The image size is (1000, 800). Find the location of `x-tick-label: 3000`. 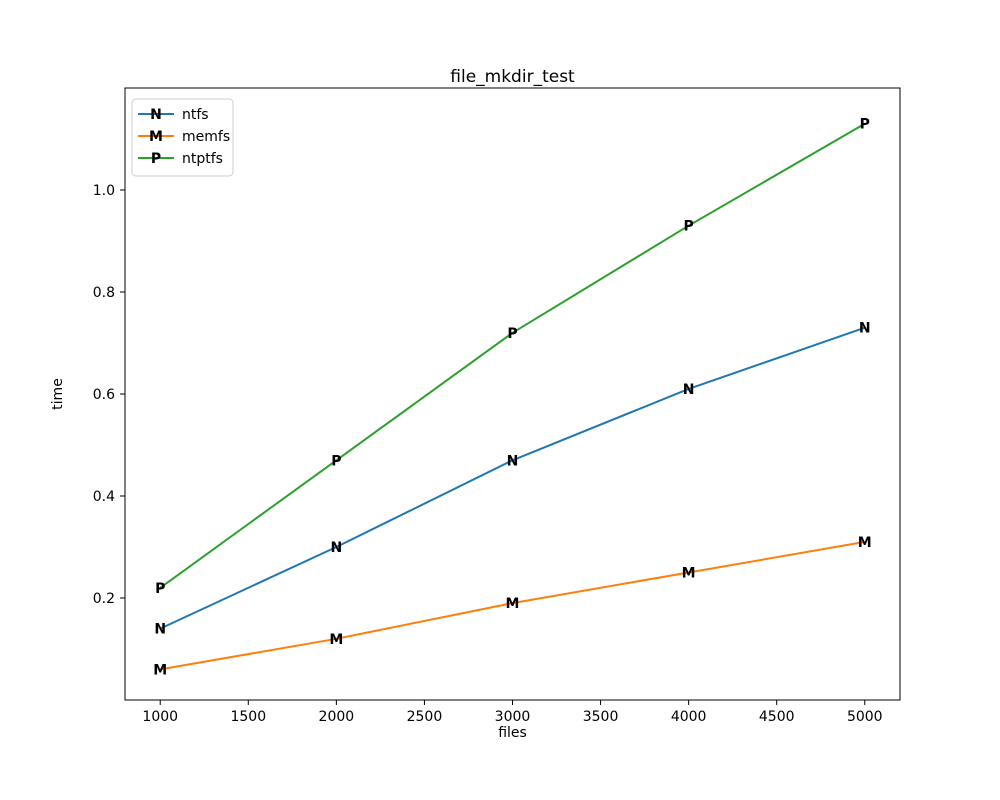

x-tick-label: 3000 is located at coordinates (513, 717).